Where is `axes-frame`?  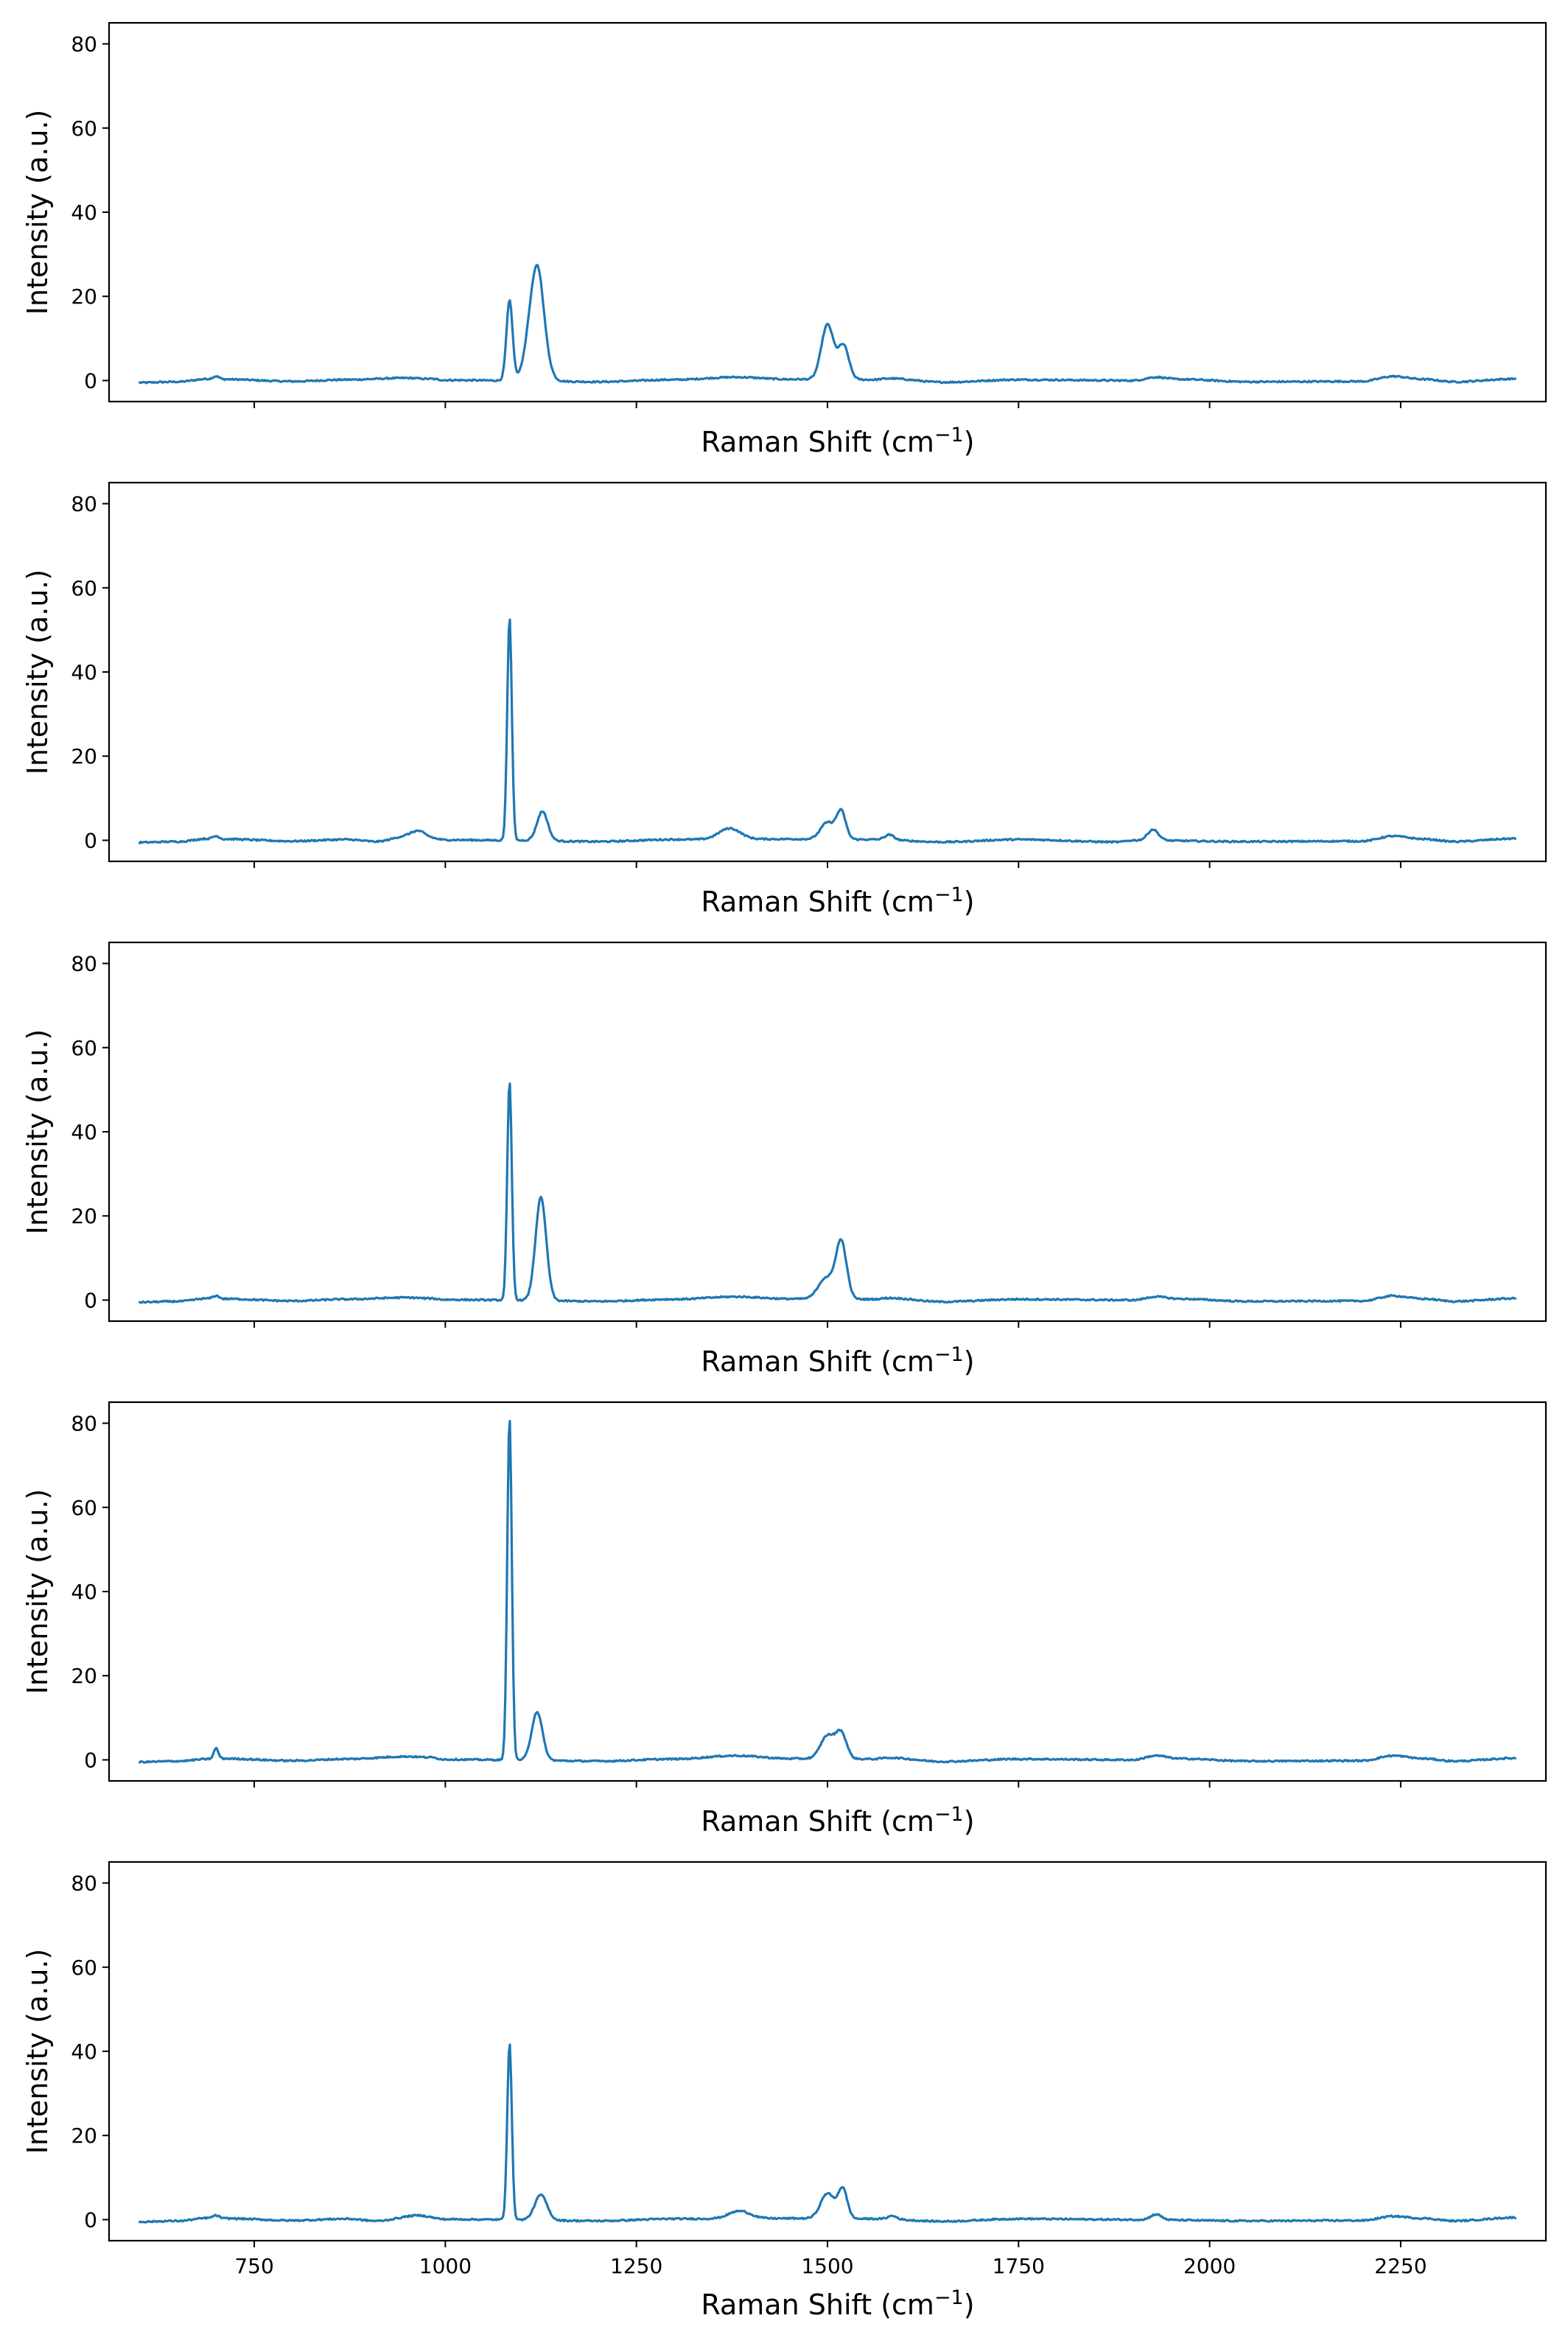
axes-frame is located at coordinates (828, 1592).